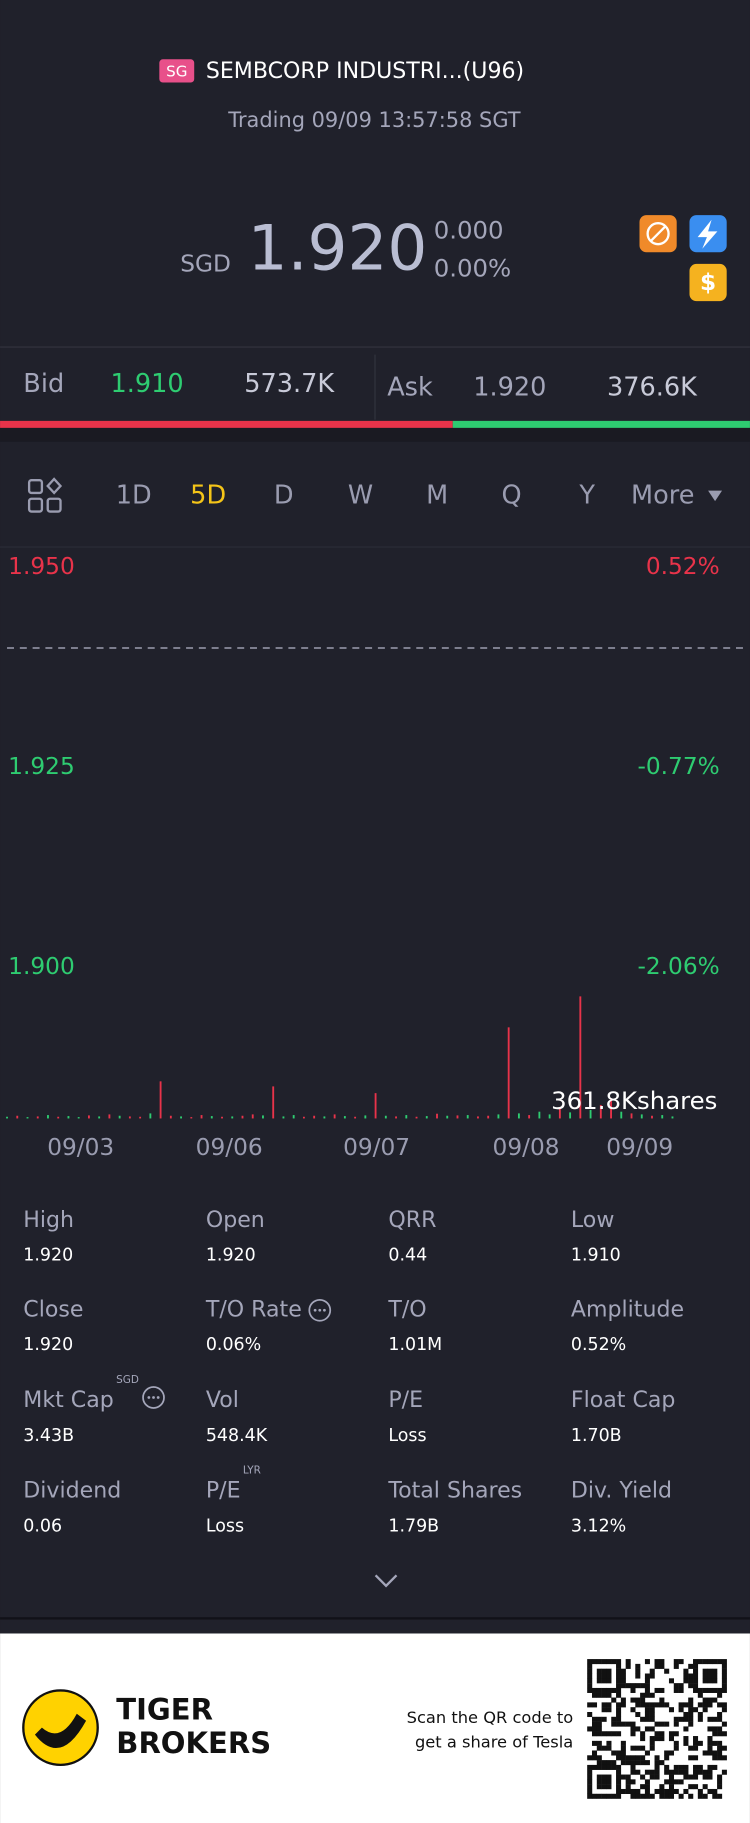 The width and height of the screenshot is (750, 1823). I want to click on stat-label: T/O Rate, so click(253, 1309).